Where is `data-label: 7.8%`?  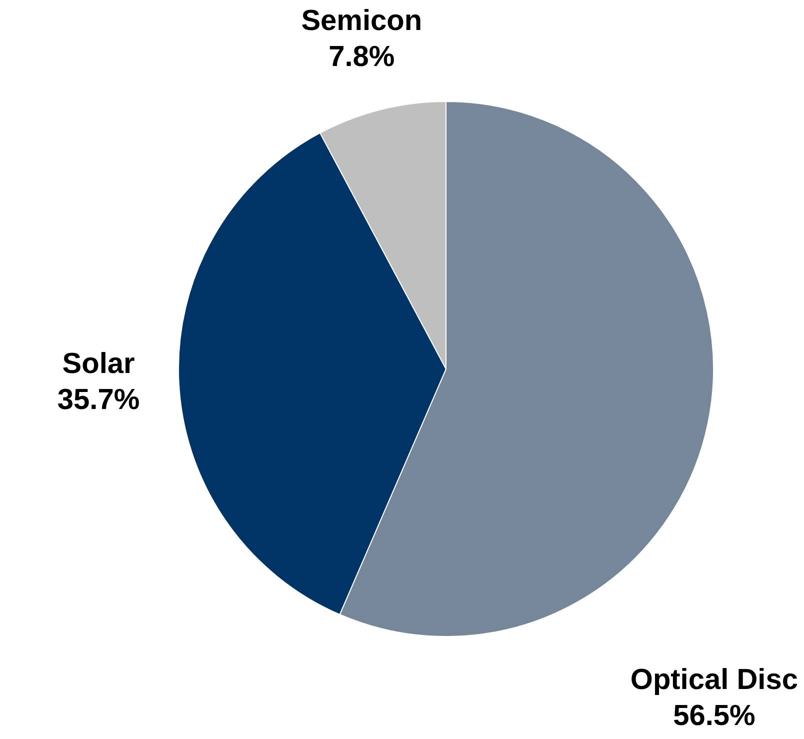
data-label: 7.8% is located at coordinates (361, 57).